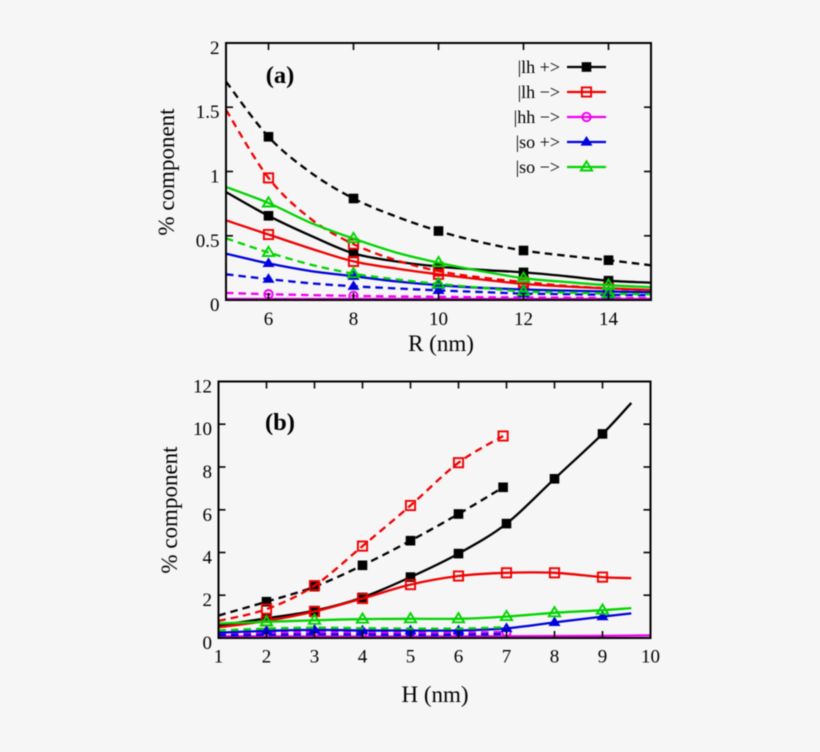  Describe the element at coordinates (280, 422) in the screenshot. I see `svg-text: (b)` at that location.